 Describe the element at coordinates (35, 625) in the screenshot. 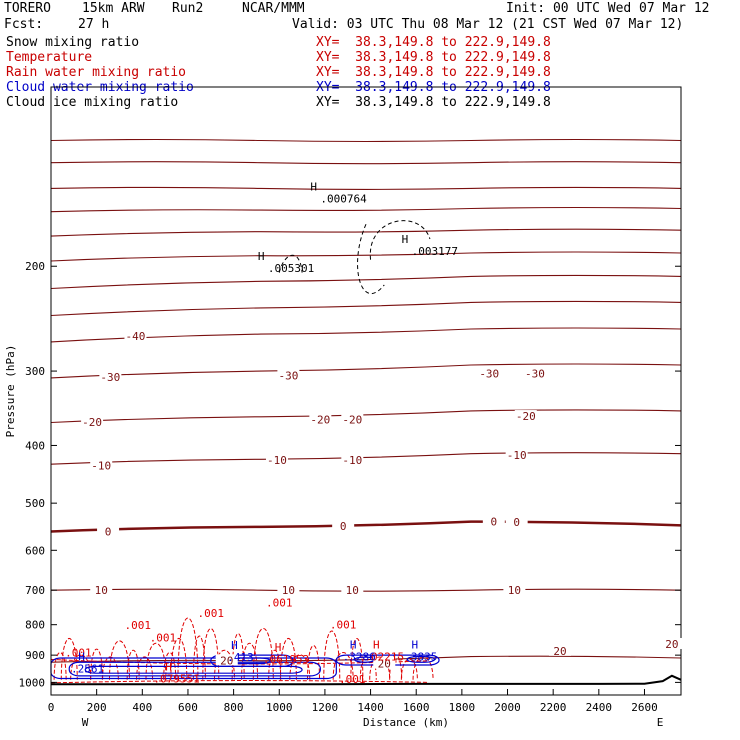

I see `y-tick-label: 800` at that location.